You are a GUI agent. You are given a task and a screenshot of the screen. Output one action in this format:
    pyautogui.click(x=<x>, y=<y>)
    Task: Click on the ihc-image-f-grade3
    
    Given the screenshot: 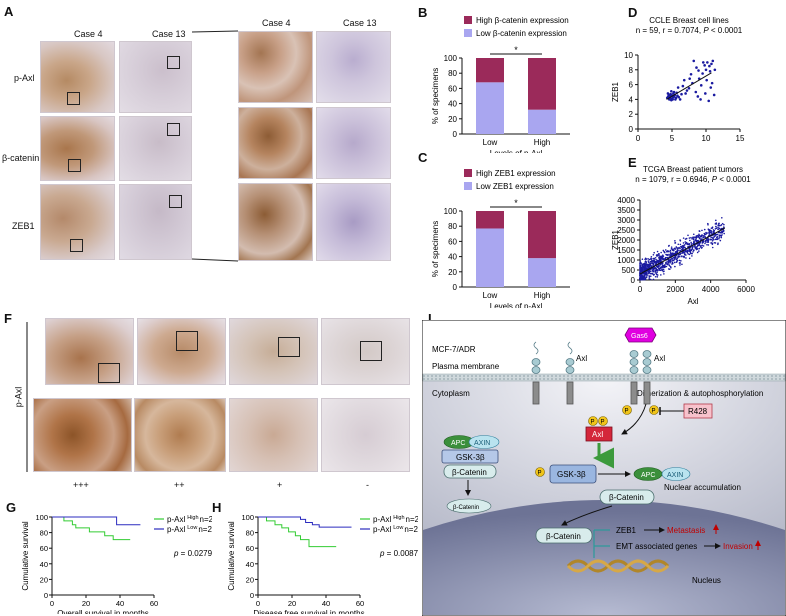 What is the action you would take?
    pyautogui.click(x=89, y=351)
    